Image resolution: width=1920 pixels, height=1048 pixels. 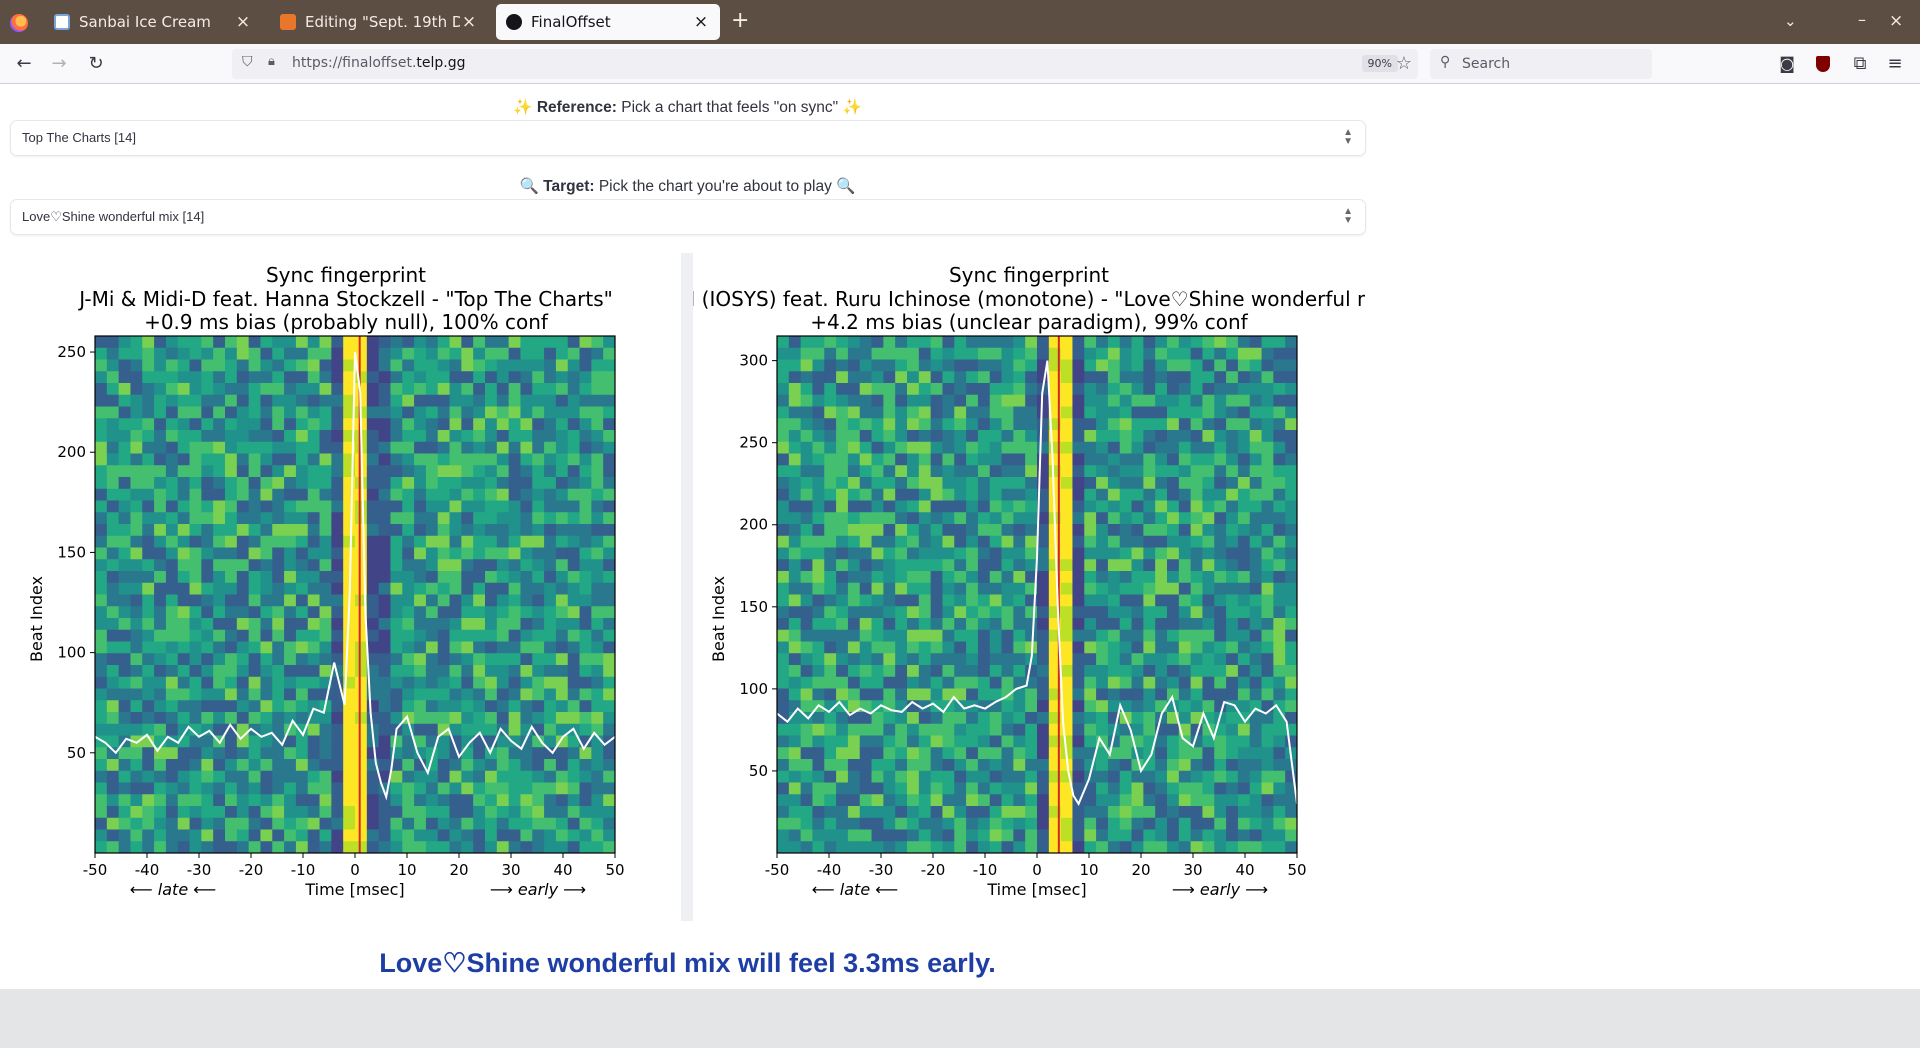 I want to click on forward-icon: →, so click(x=59, y=63).